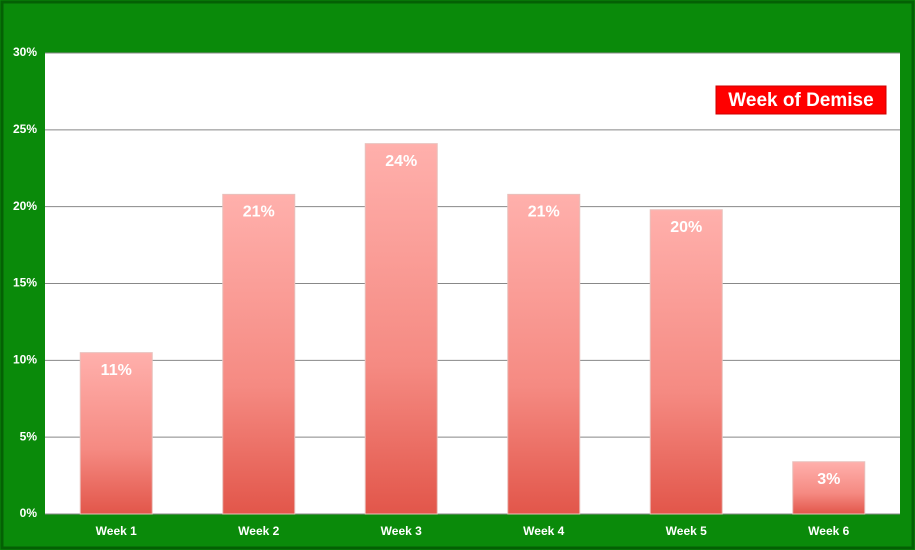 Image resolution: width=915 pixels, height=550 pixels. Describe the element at coordinates (401, 531) in the screenshot. I see `x-tick-label: Week 3` at that location.